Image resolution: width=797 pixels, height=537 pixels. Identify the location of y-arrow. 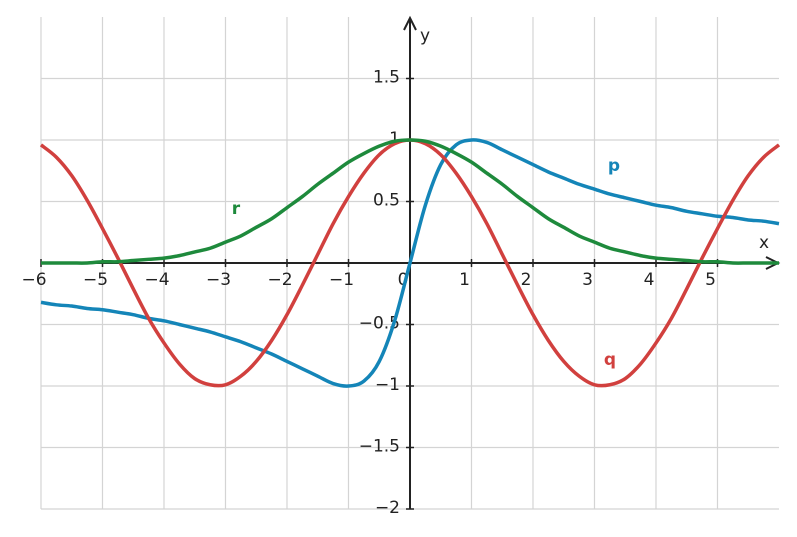
(410, 23).